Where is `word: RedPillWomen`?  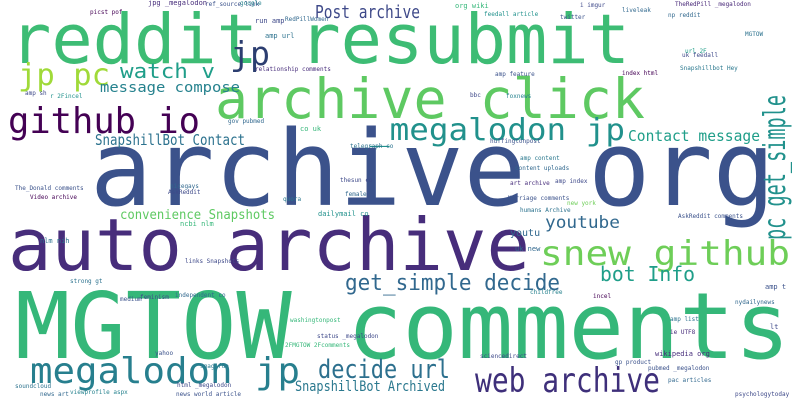 word: RedPillWomen is located at coordinates (307, 19).